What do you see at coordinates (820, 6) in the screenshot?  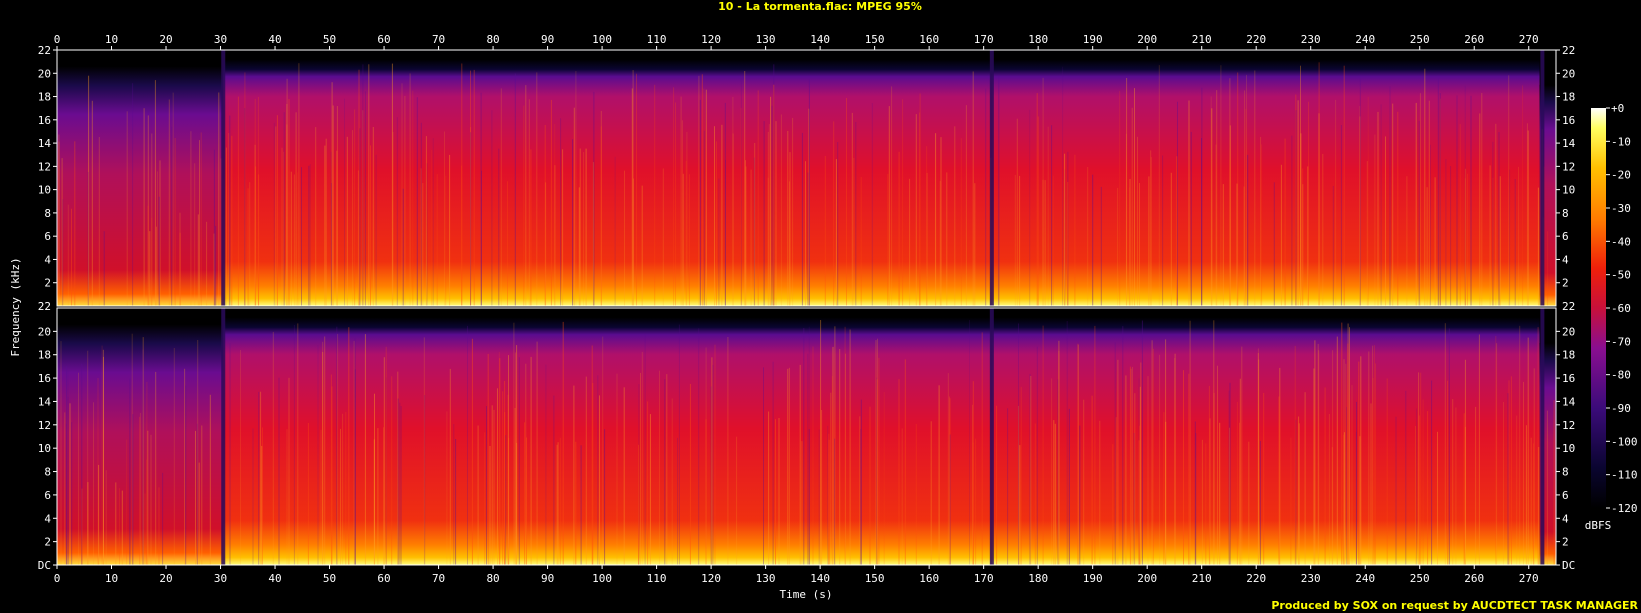 I see `chart-title: 10 - La tormenta.flac: MPEG 95%` at bounding box center [820, 6].